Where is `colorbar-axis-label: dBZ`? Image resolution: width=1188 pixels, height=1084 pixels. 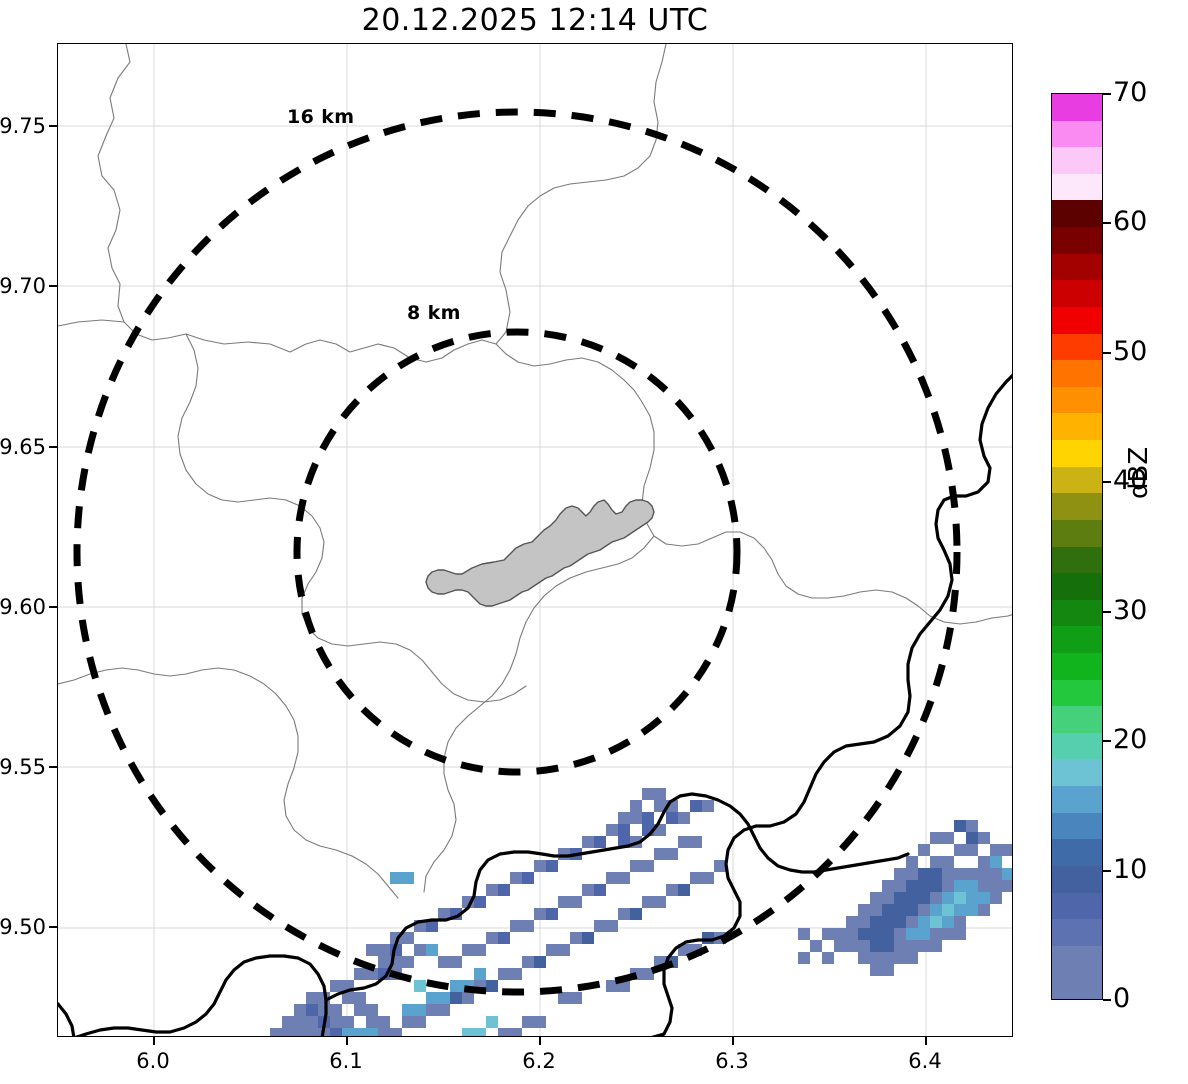 colorbar-axis-label: dBZ is located at coordinates (1139, 472).